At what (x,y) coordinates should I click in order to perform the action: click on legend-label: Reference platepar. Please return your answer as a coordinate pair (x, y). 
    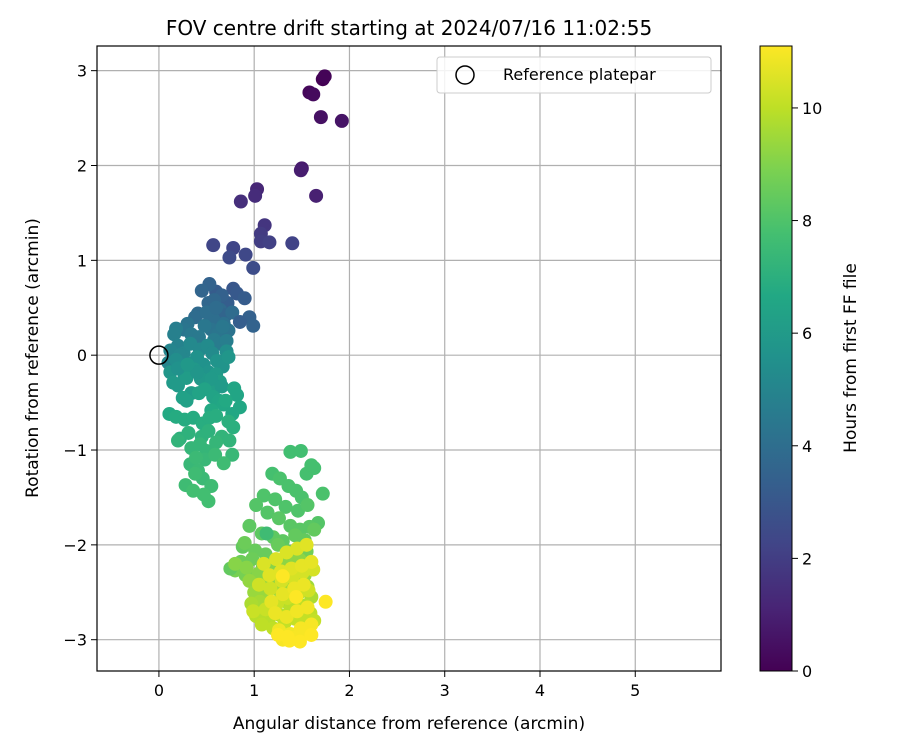
    Looking at the image, I should click on (579, 74).